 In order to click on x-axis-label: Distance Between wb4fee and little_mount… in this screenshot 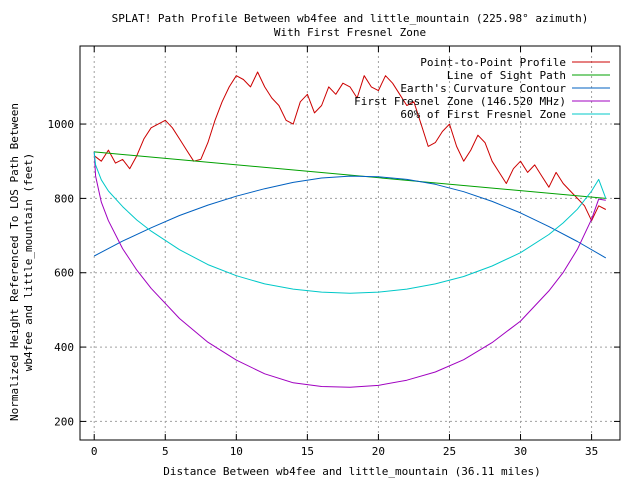, I will do `click(352, 471)`.